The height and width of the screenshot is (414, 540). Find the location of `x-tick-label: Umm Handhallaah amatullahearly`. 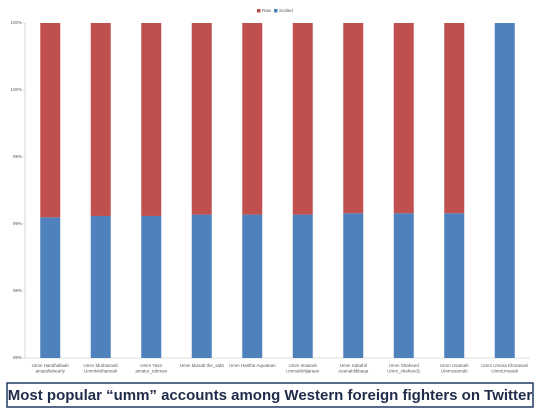

x-tick-label: Umm Handhallaah amatullahearly is located at coordinates (51, 368).